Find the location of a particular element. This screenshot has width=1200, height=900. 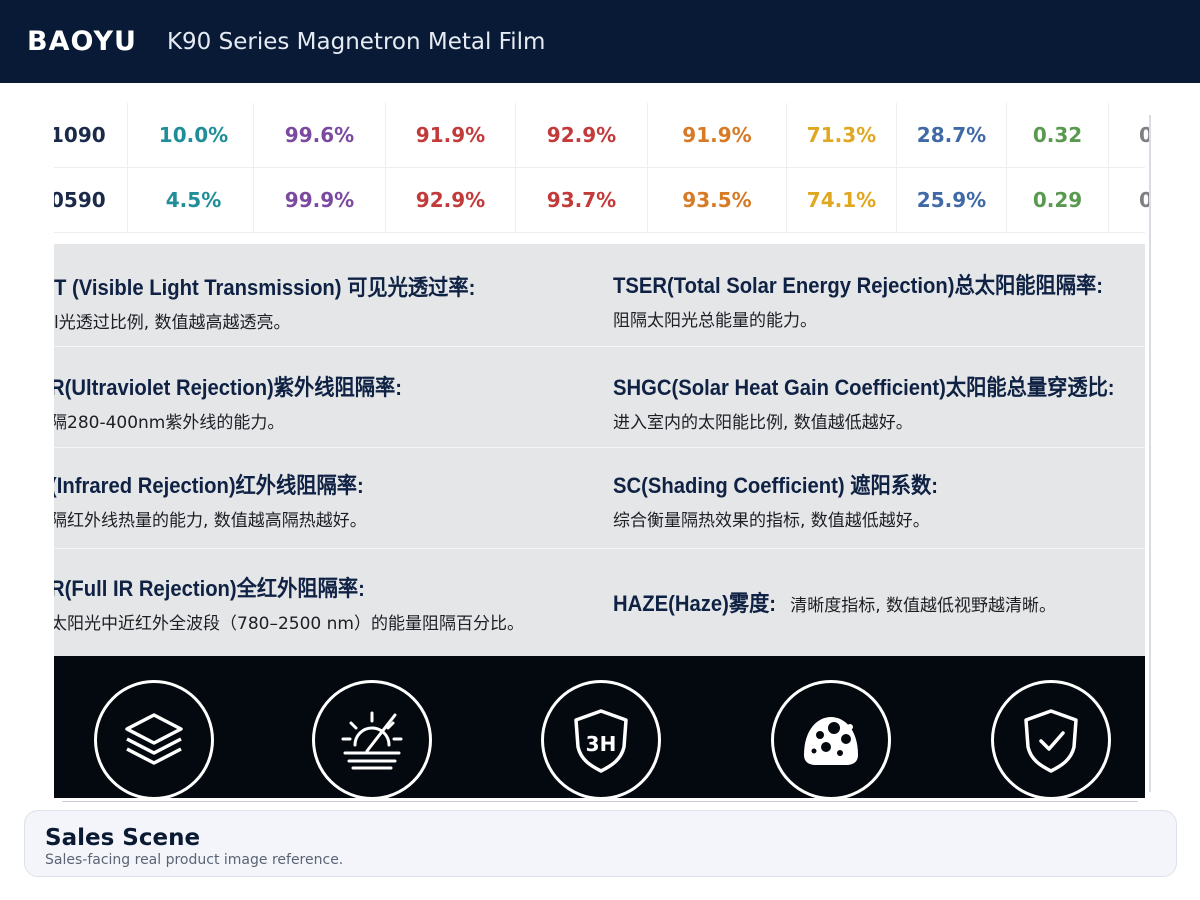

dirt-stain-icon is located at coordinates (831, 739).